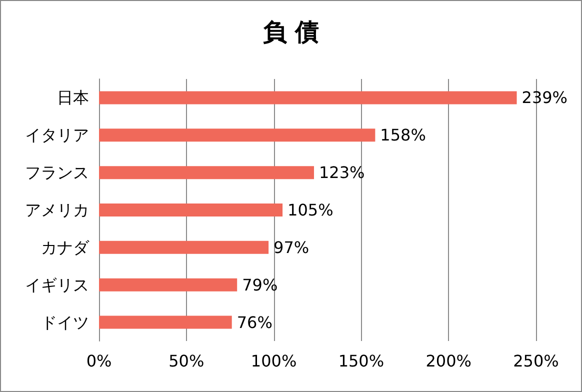  I want to click on data-label: 105%, so click(311, 210).